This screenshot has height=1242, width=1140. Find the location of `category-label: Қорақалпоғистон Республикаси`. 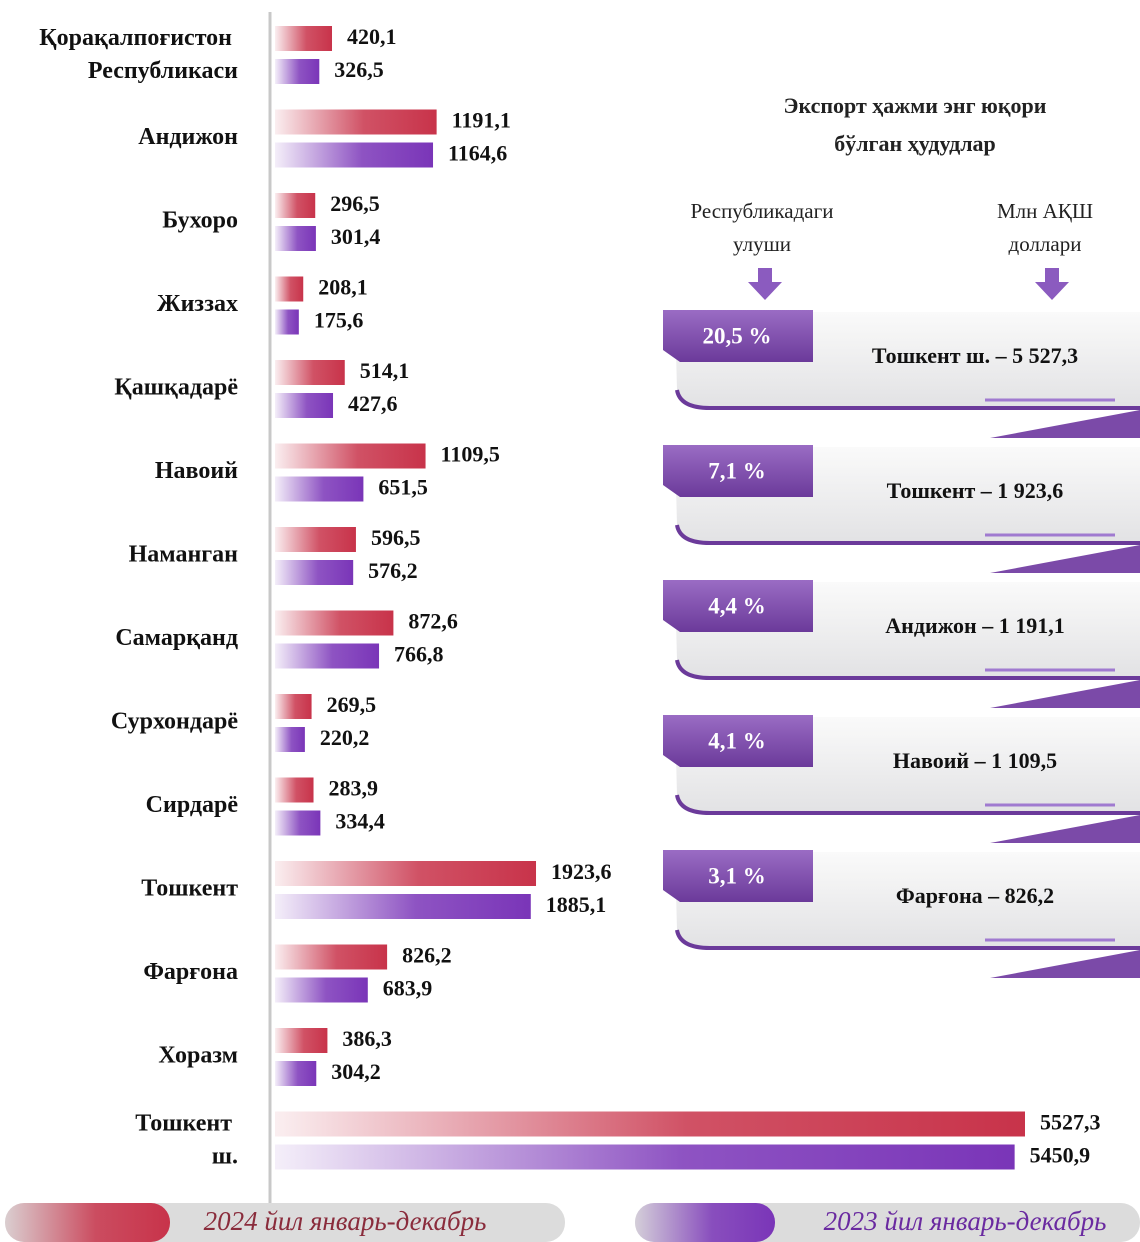

category-label: Қорақалпоғистон Республикаси is located at coordinates (138, 54).